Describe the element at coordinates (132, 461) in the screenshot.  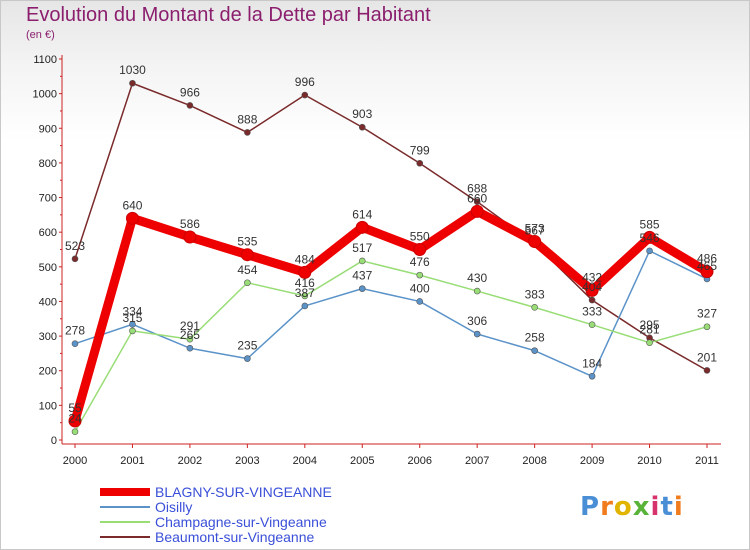
I see `x-tick-label: 2001` at that location.